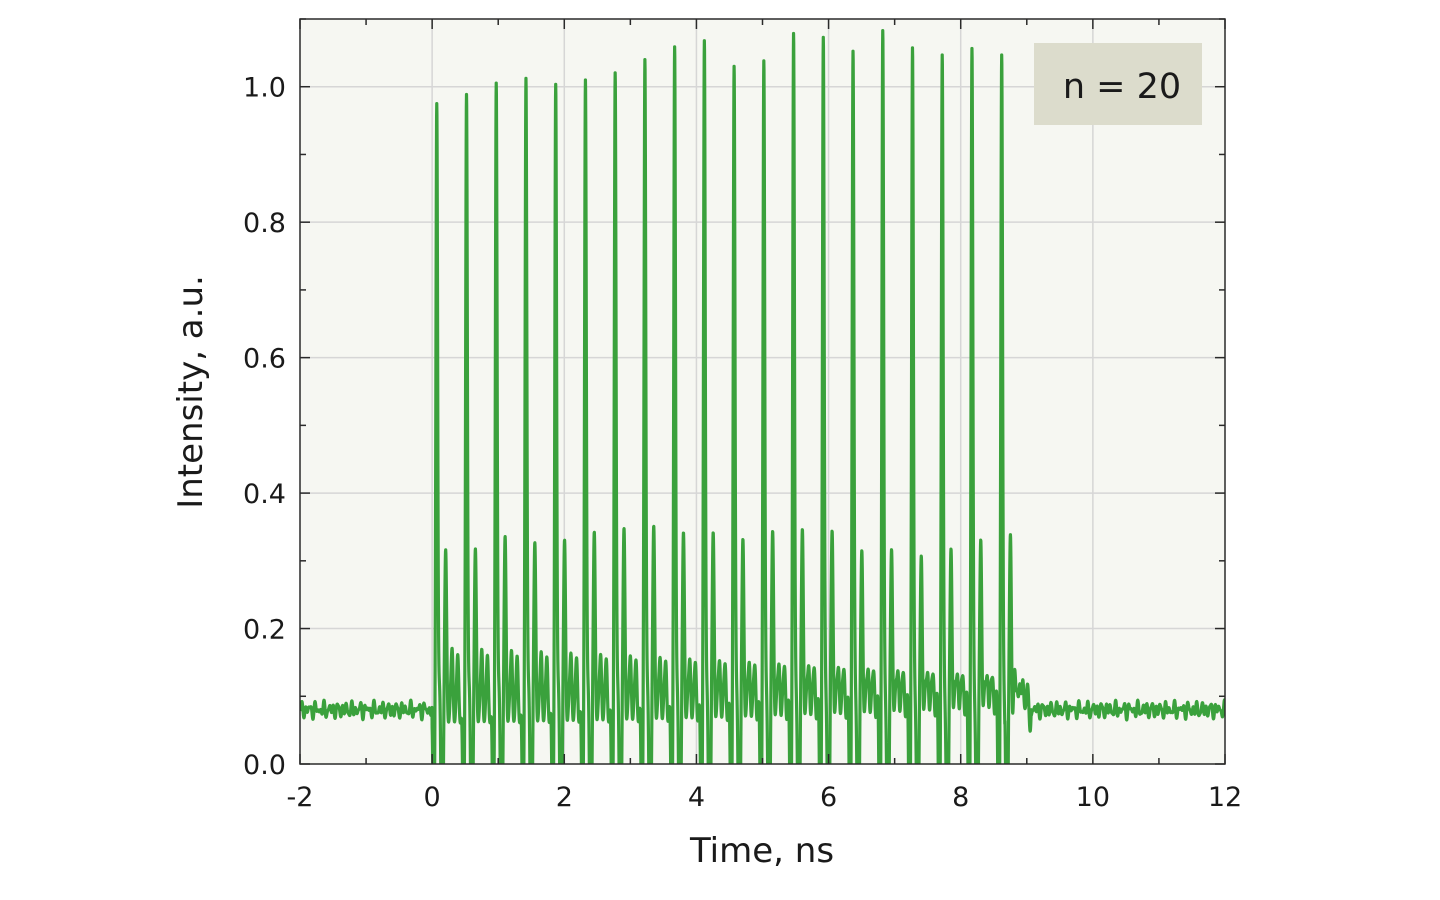 The width and height of the screenshot is (1440, 900). Describe the element at coordinates (300, 797) in the screenshot. I see `x-tick-label-0: -2` at that location.